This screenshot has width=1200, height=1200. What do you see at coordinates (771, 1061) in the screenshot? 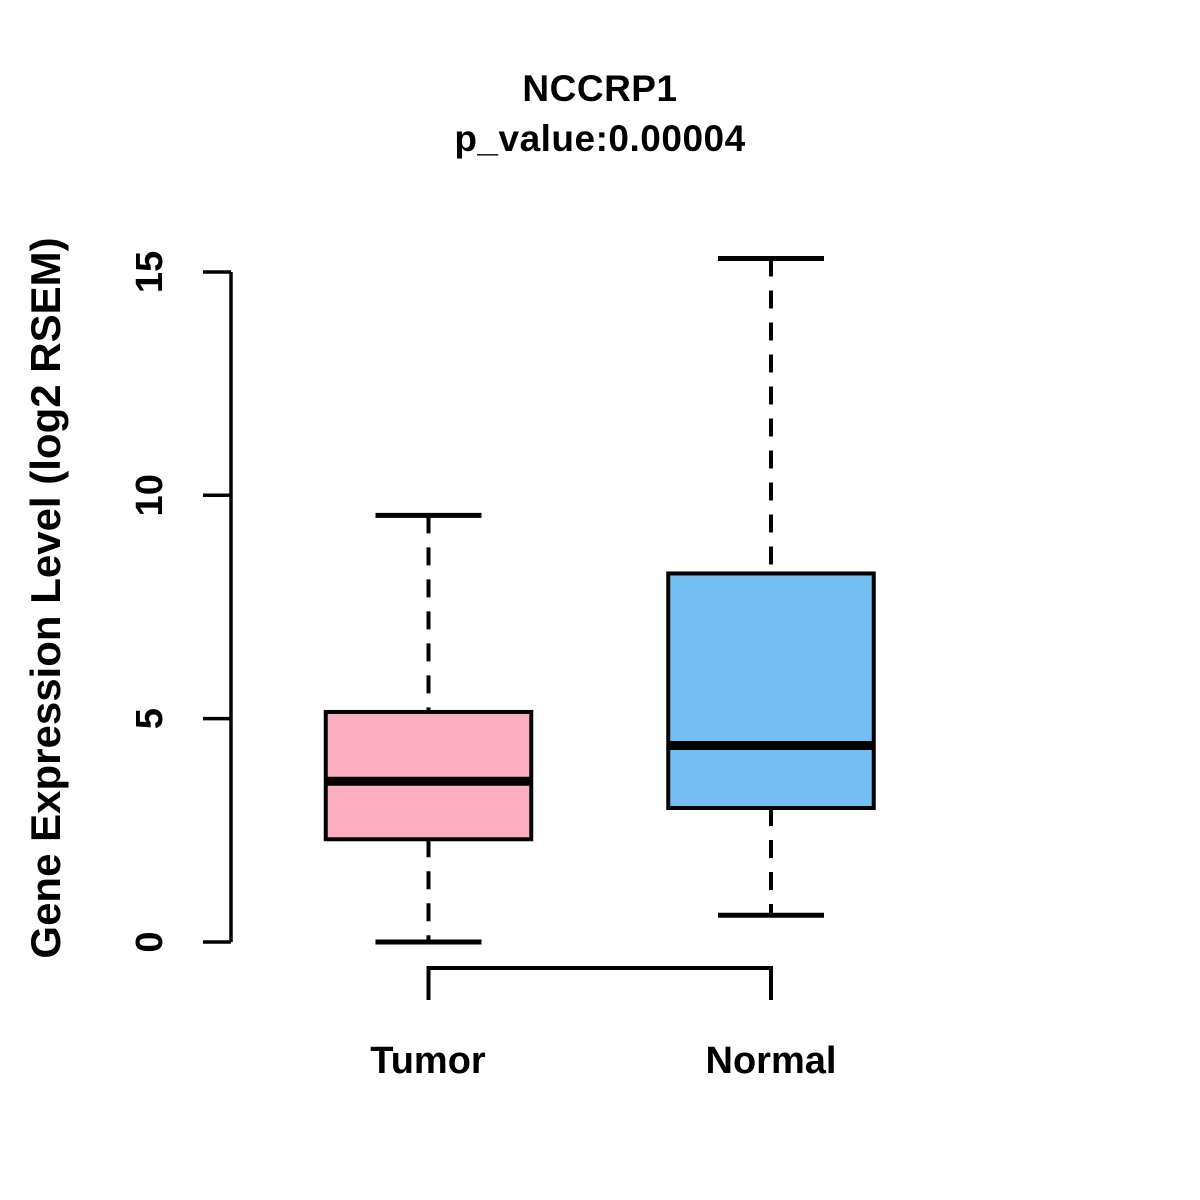
I see `category-label-normal: Normal` at bounding box center [771, 1061].